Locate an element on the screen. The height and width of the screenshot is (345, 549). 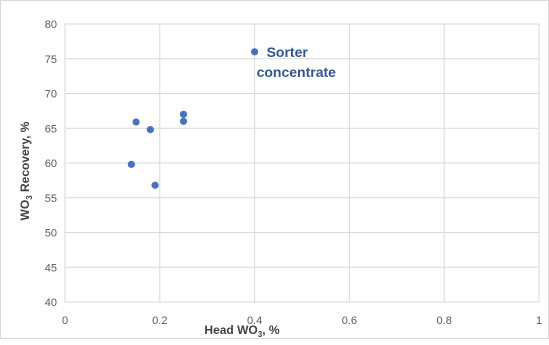
y-tick-label: 50 is located at coordinates (51, 234).